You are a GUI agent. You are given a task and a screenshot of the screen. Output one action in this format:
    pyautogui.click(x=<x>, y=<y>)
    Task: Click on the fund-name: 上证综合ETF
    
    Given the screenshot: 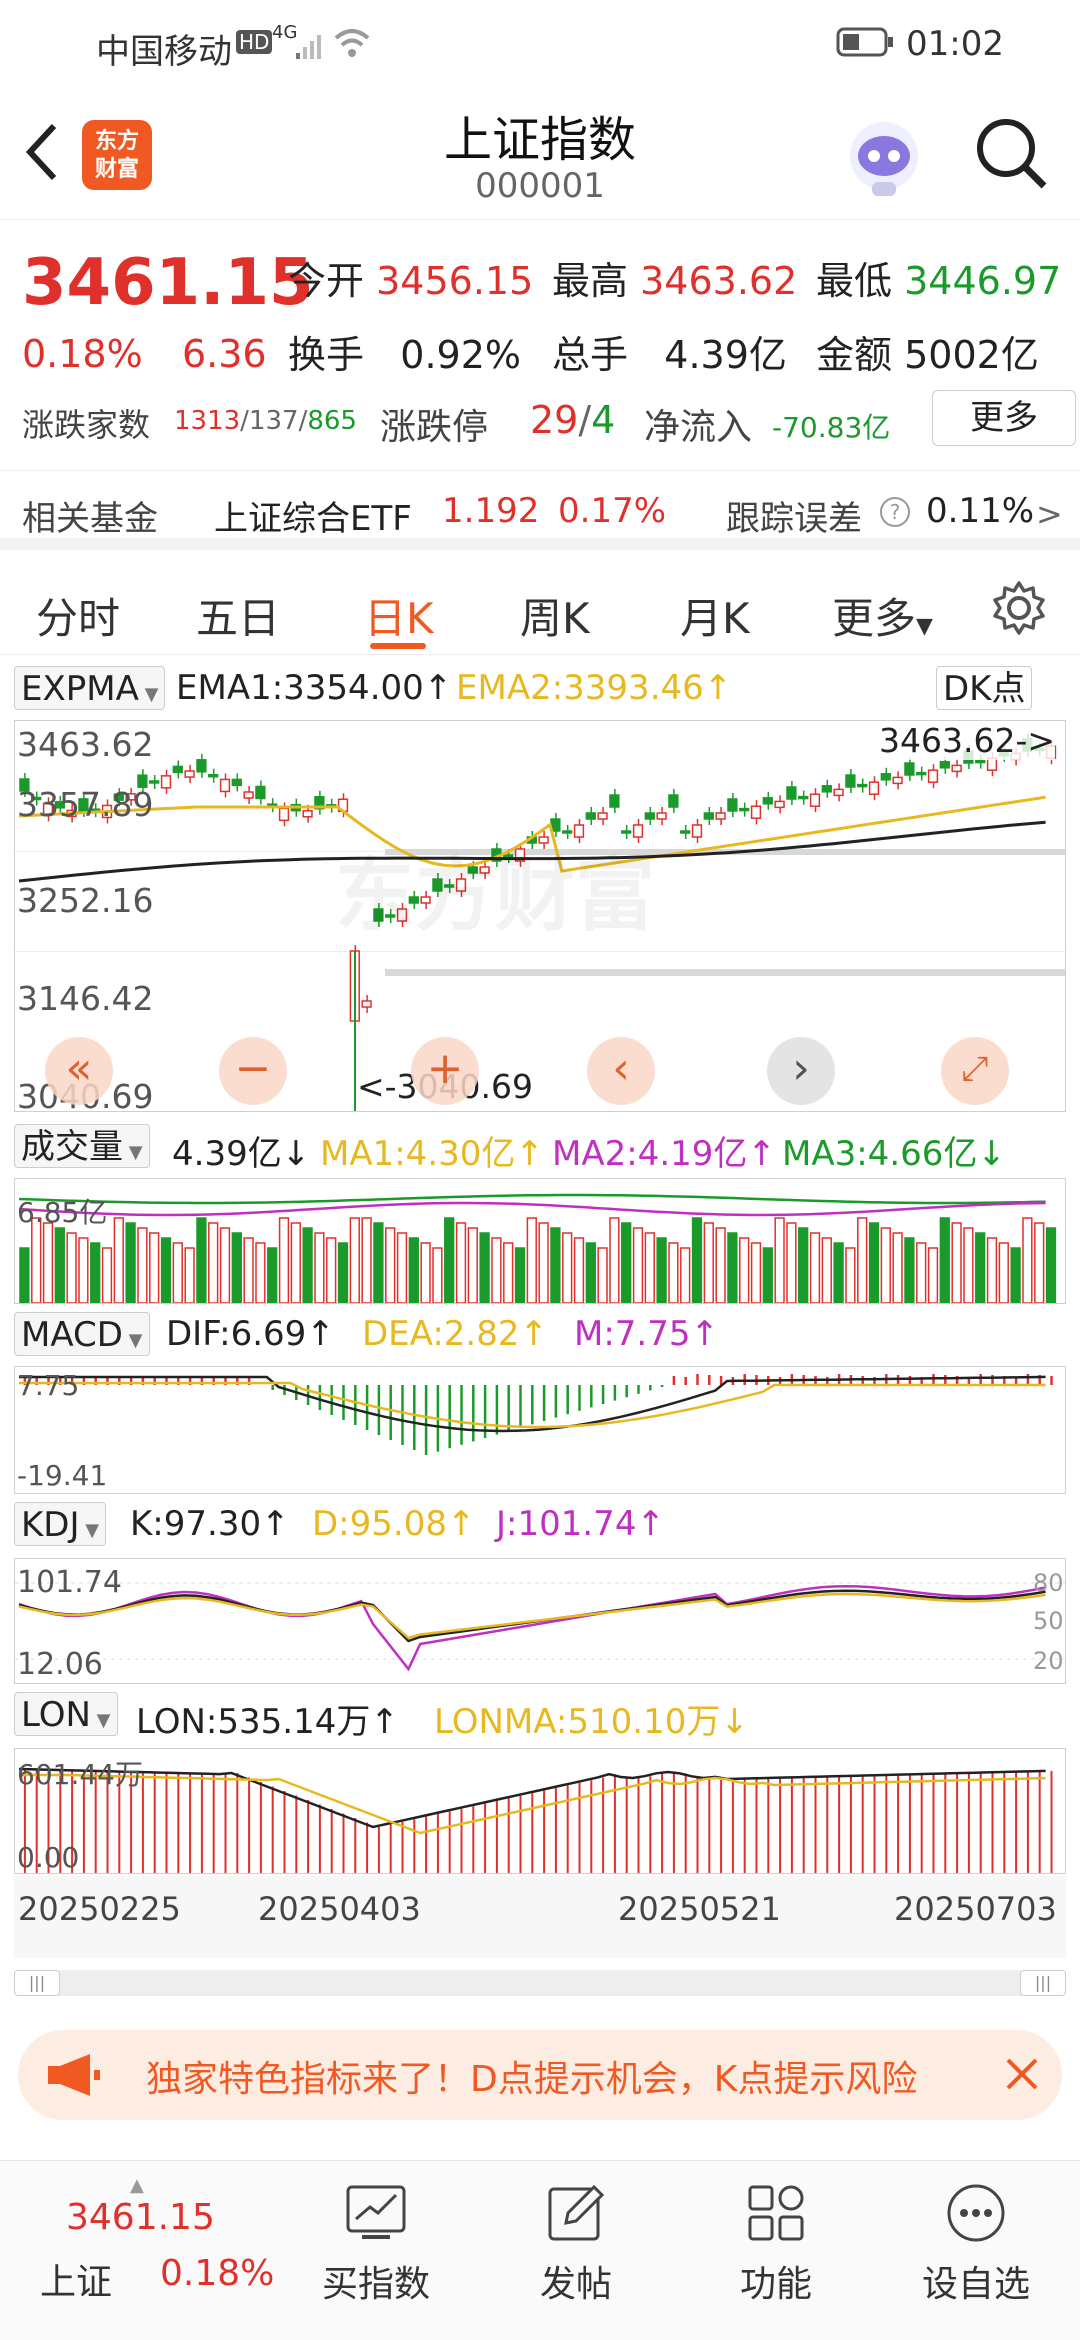 What is the action you would take?
    pyautogui.click(x=313, y=519)
    